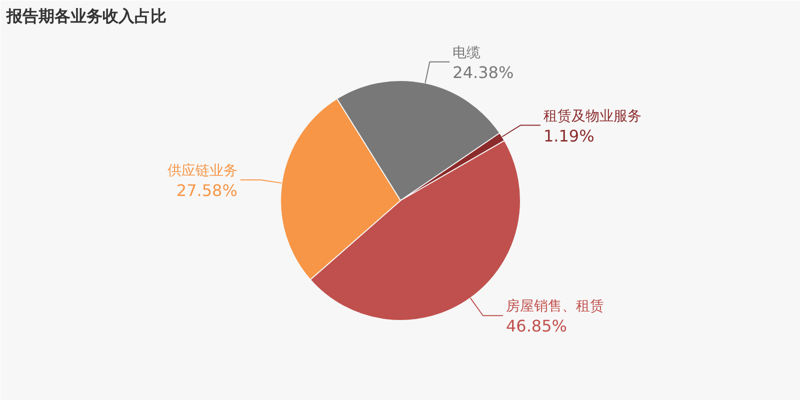 The height and width of the screenshot is (400, 800). Describe the element at coordinates (536, 326) in the screenshot. I see `data-label: 46.85%` at that location.